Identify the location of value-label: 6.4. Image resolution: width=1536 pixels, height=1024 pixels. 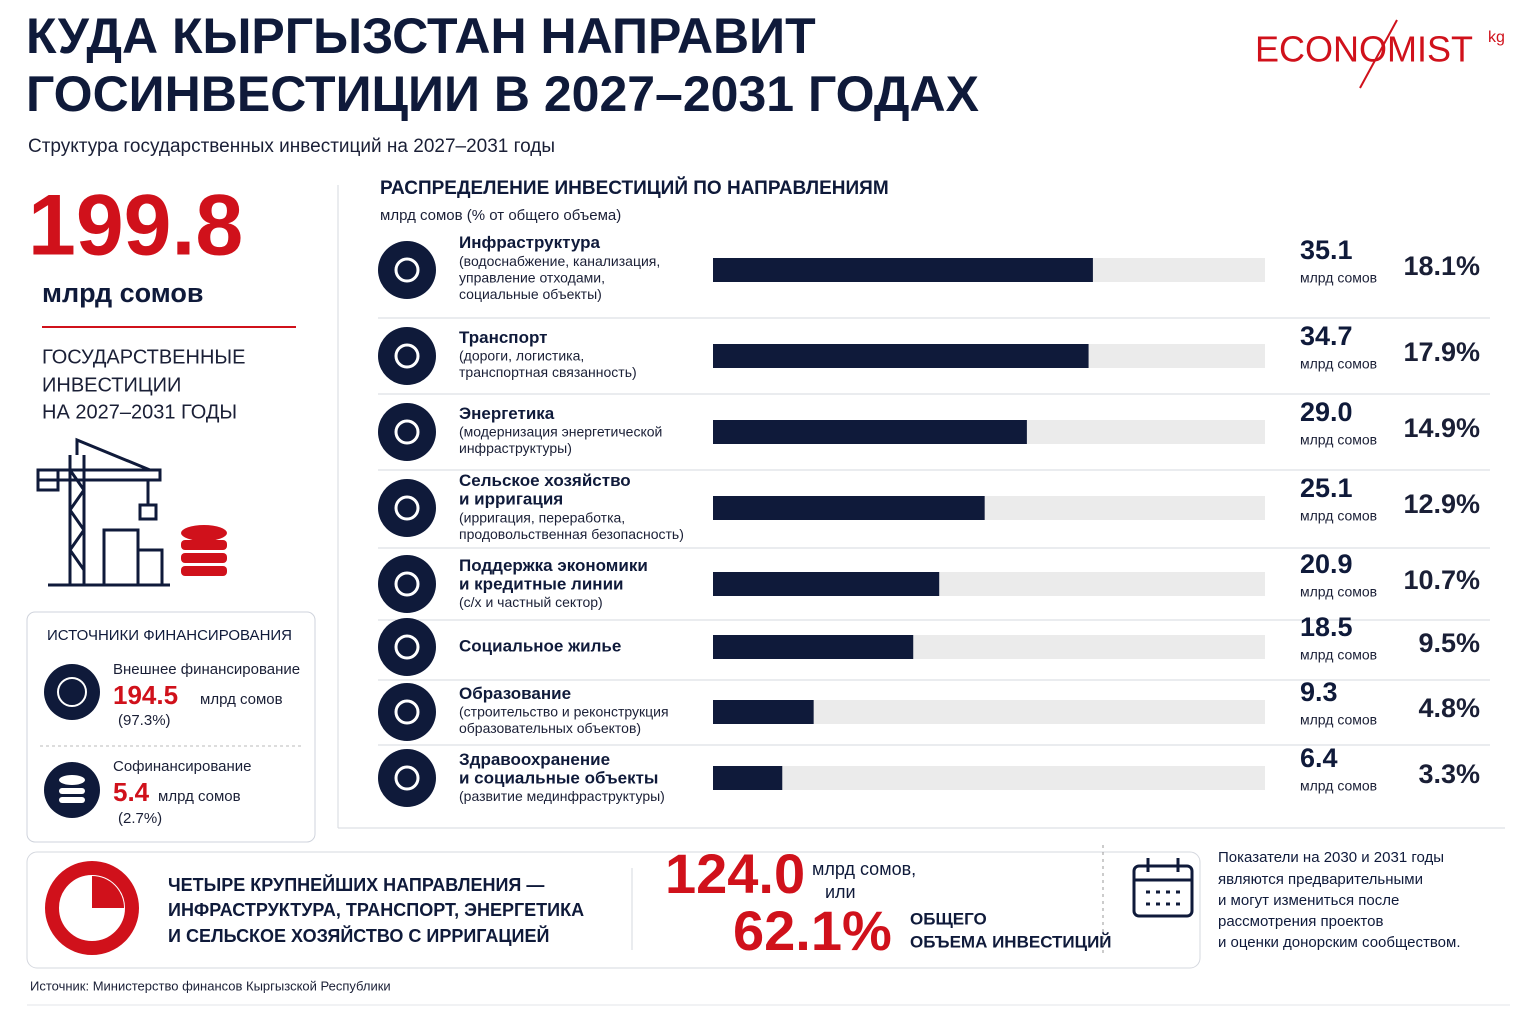
(1319, 758).